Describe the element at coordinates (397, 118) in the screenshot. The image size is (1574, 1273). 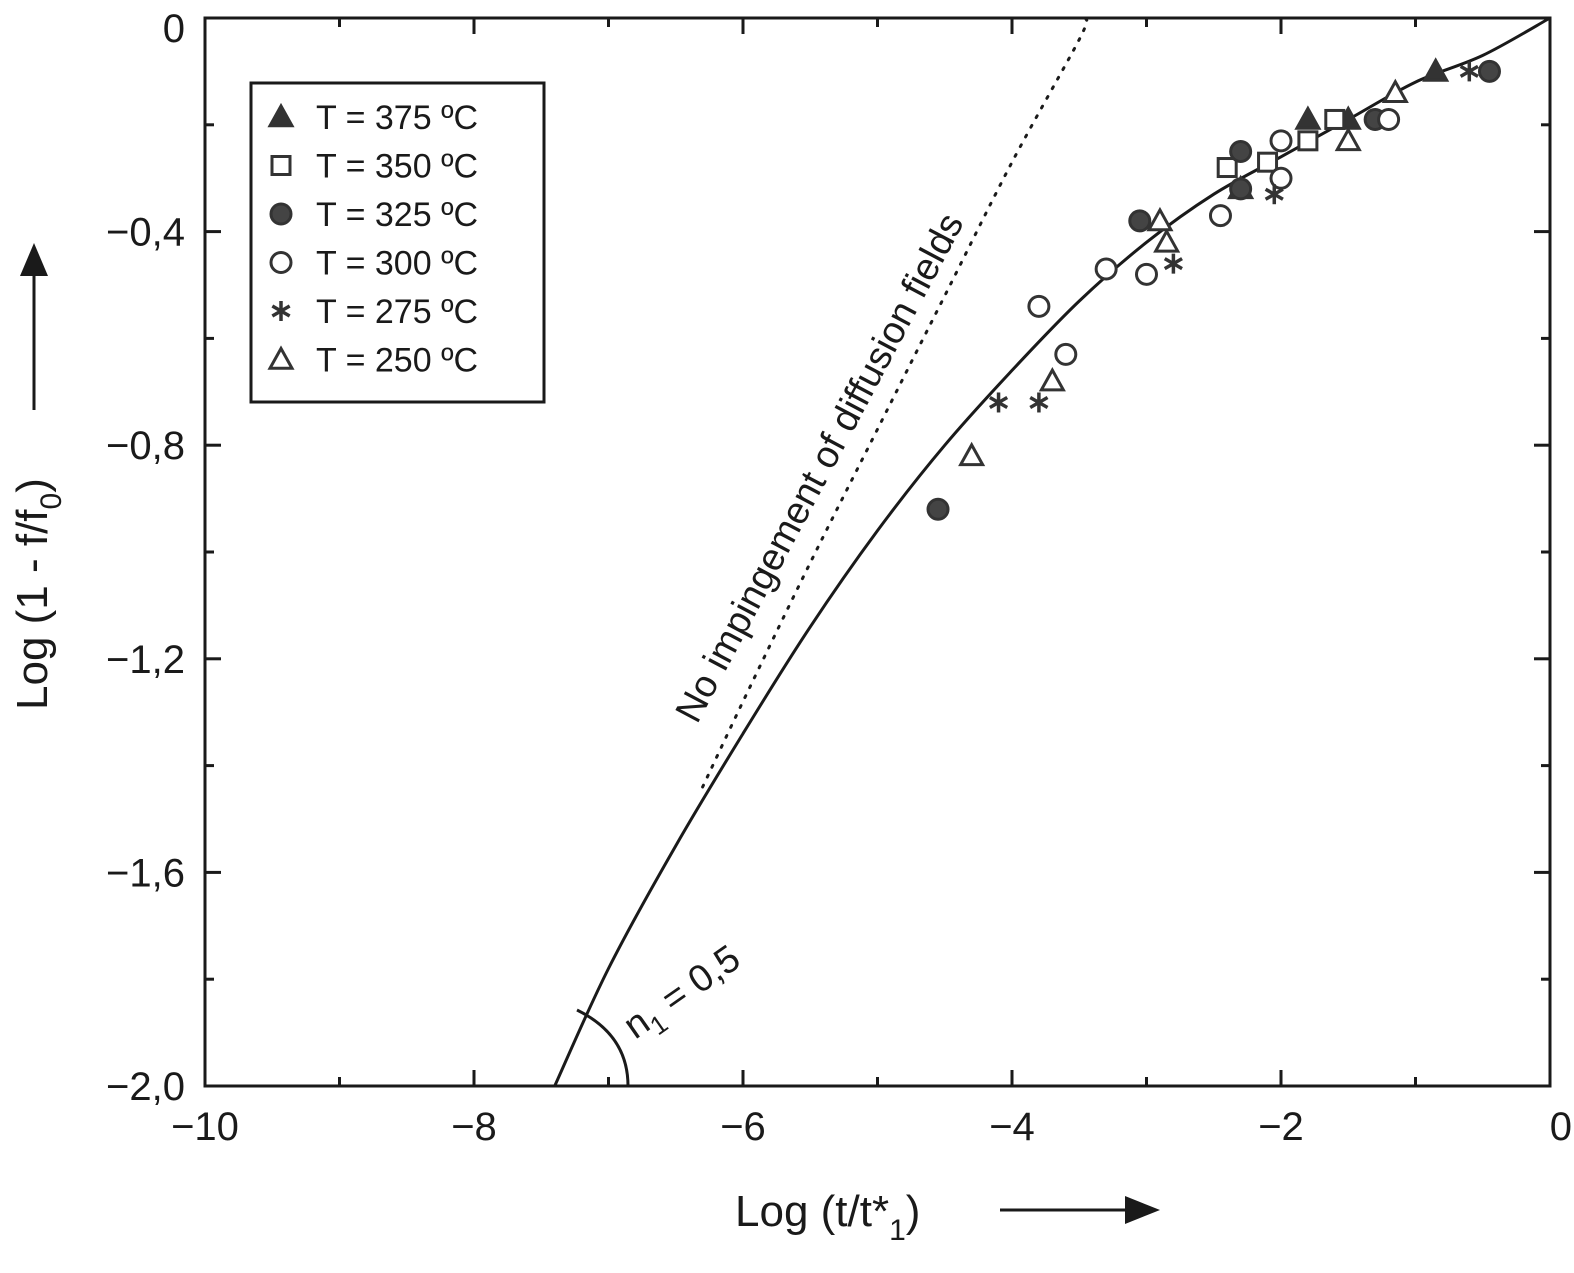
I see `legend-label: T = 375 ºC` at that location.